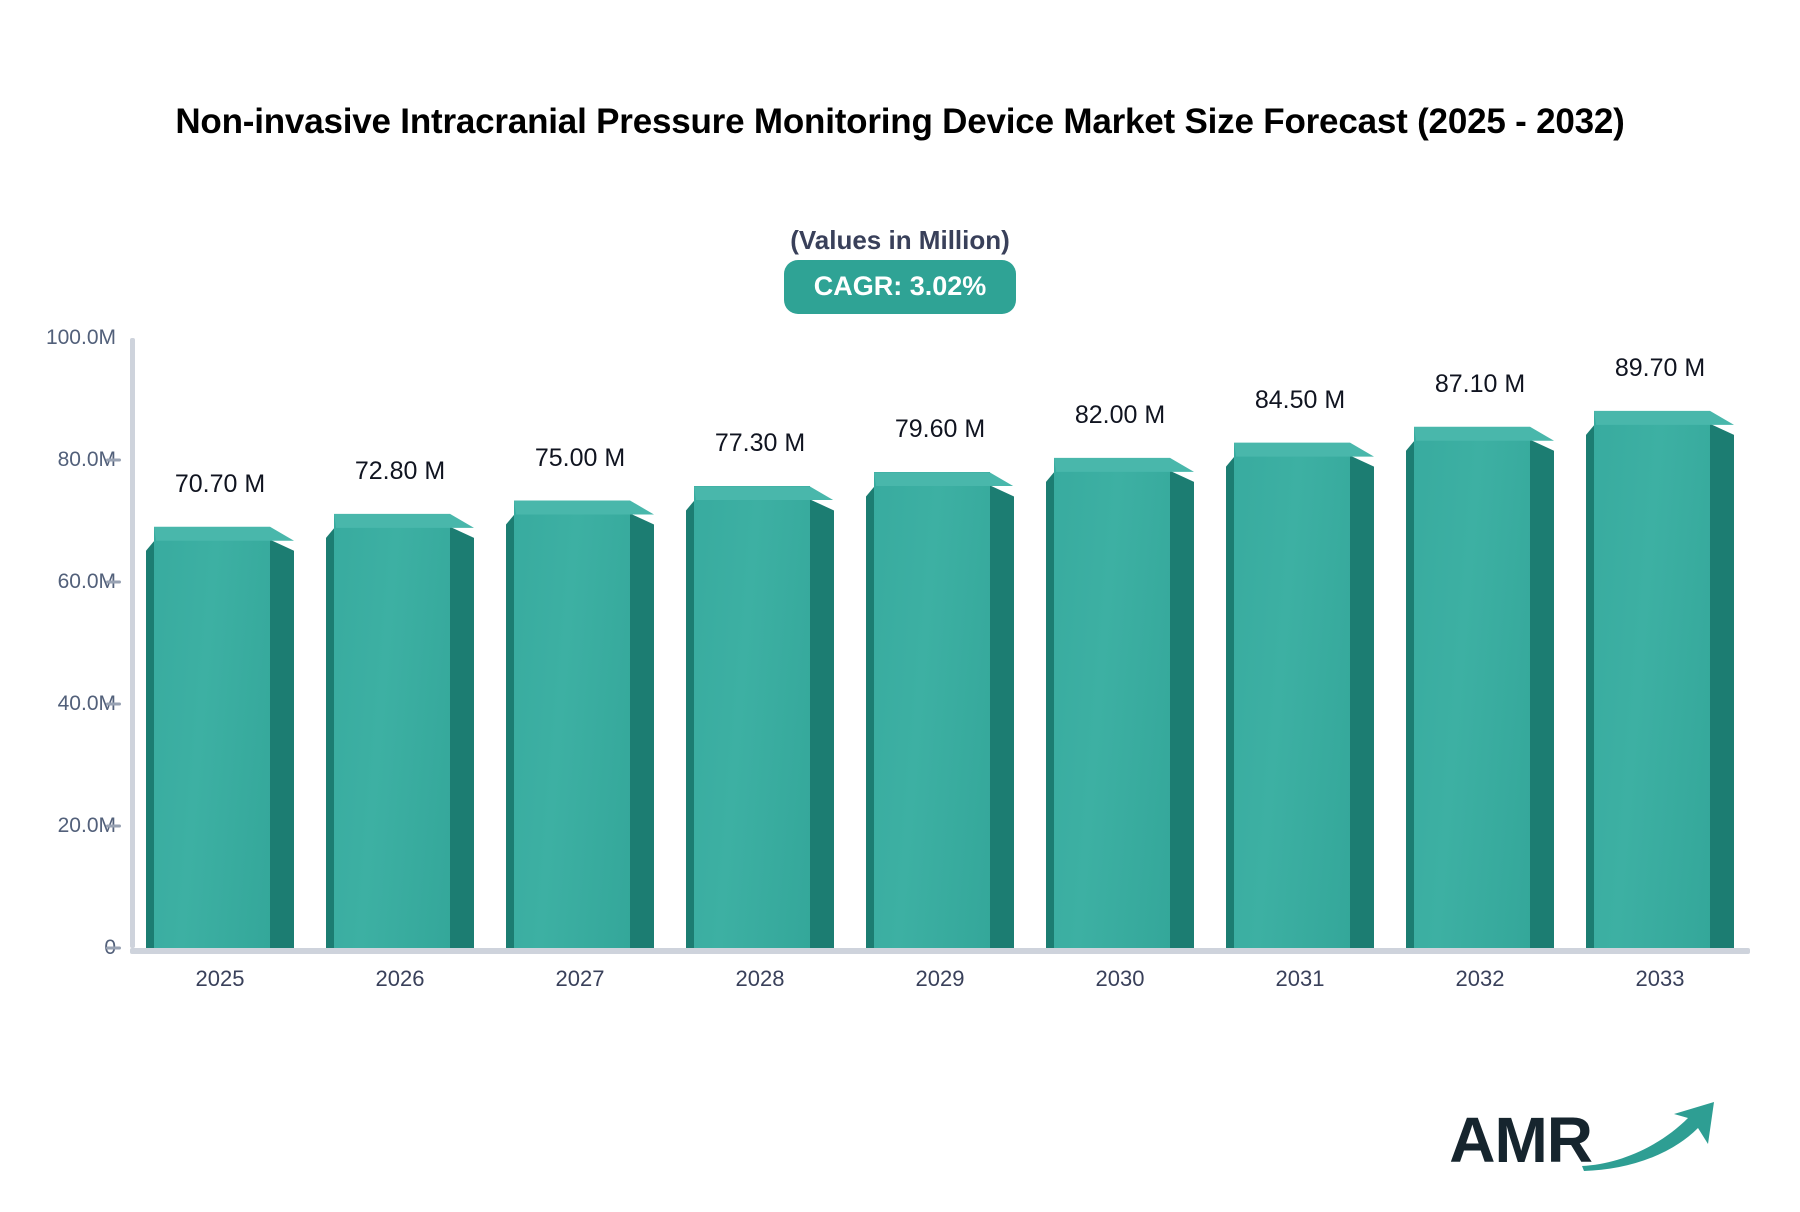 Image resolution: width=1800 pixels, height=1212 pixels. I want to click on bar-group: 84.50 M 2031, so click(1300, 664).